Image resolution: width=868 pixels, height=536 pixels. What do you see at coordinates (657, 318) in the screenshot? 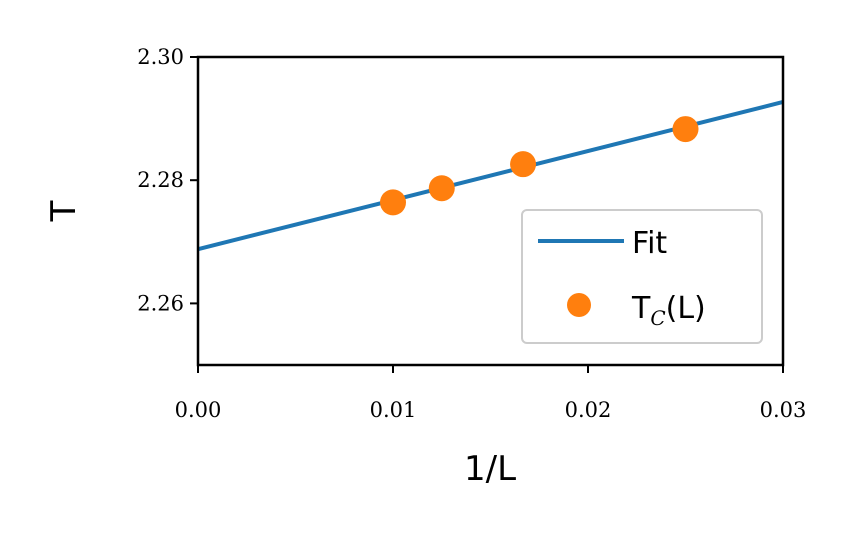
I see `legend-tc-subscript: C` at bounding box center [657, 318].